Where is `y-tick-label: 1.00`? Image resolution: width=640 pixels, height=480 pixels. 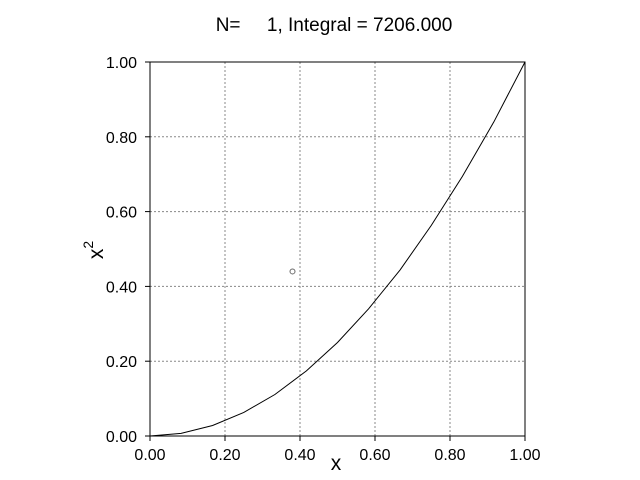 y-tick-label: 1.00 is located at coordinates (121, 63).